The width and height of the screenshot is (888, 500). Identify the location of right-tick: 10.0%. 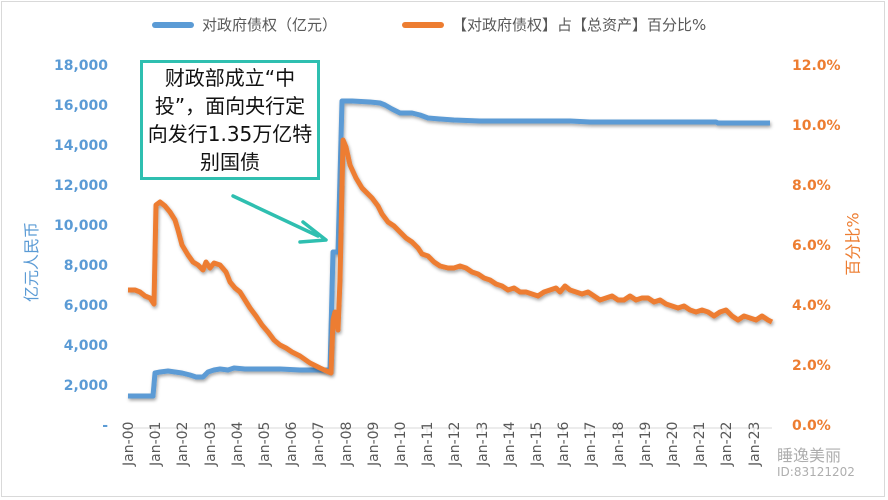
(816, 126).